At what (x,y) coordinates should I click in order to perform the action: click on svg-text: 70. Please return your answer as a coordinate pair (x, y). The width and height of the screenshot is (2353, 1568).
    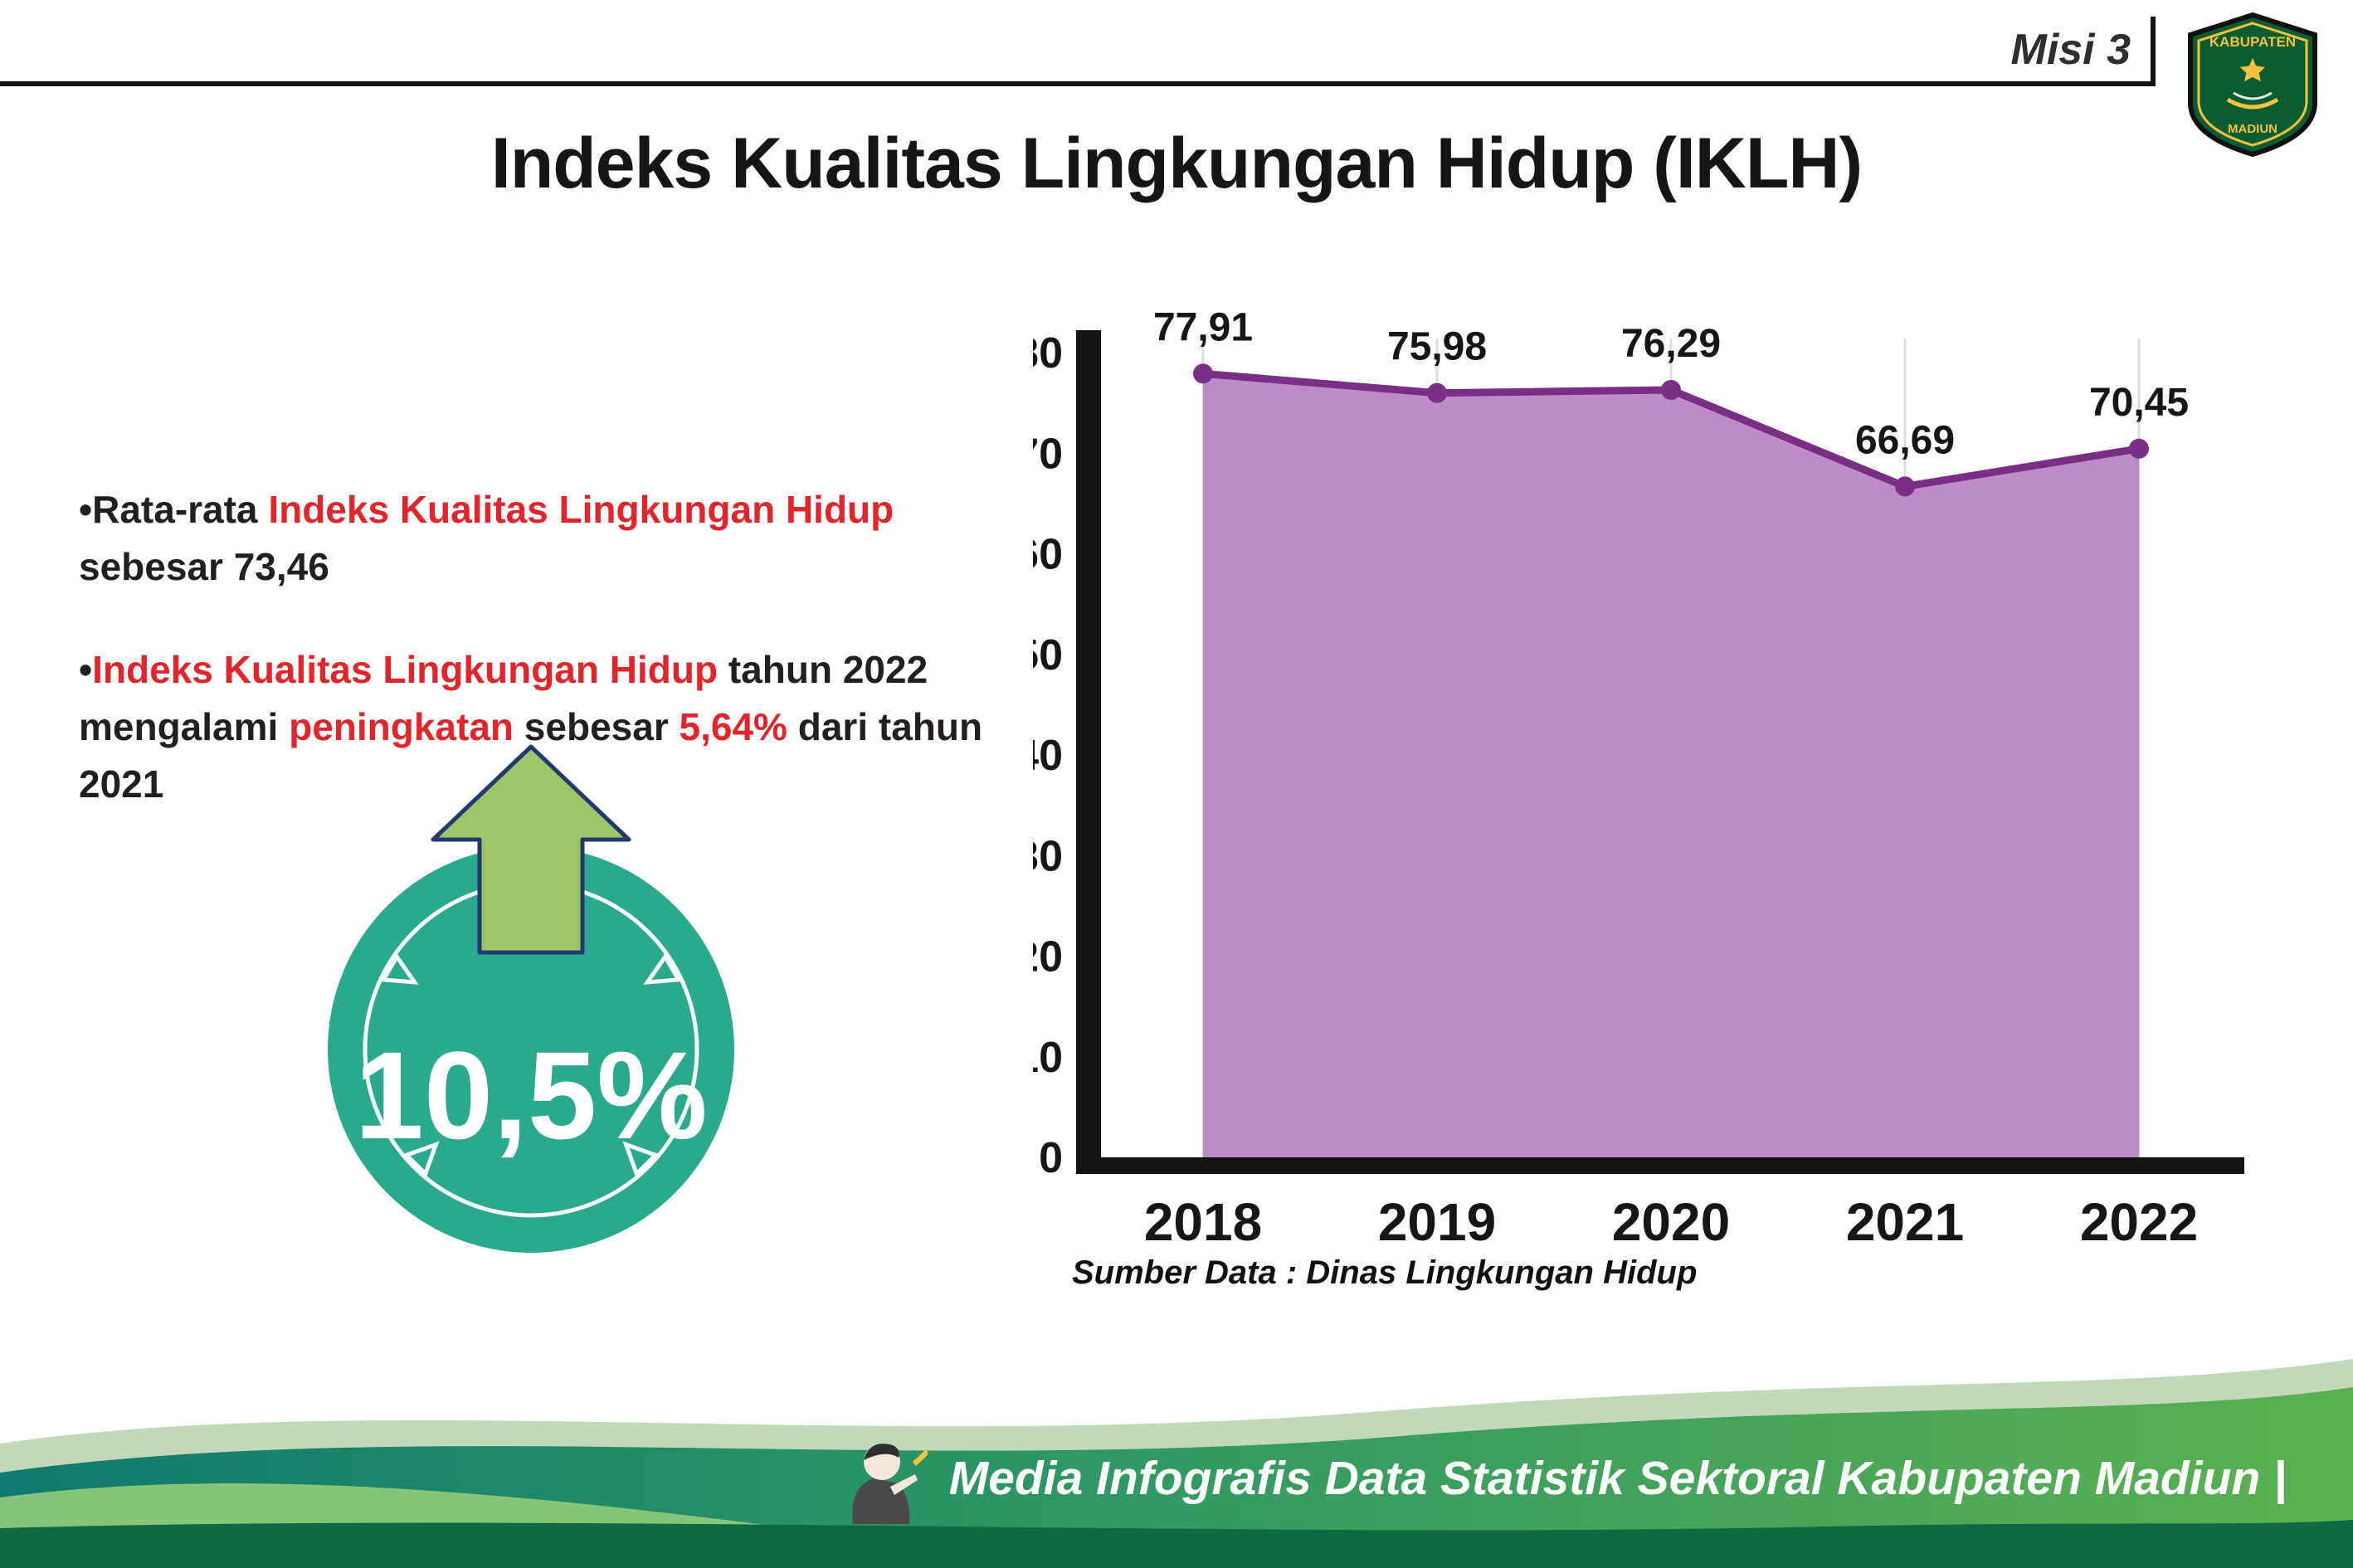
    Looking at the image, I should click on (1048, 454).